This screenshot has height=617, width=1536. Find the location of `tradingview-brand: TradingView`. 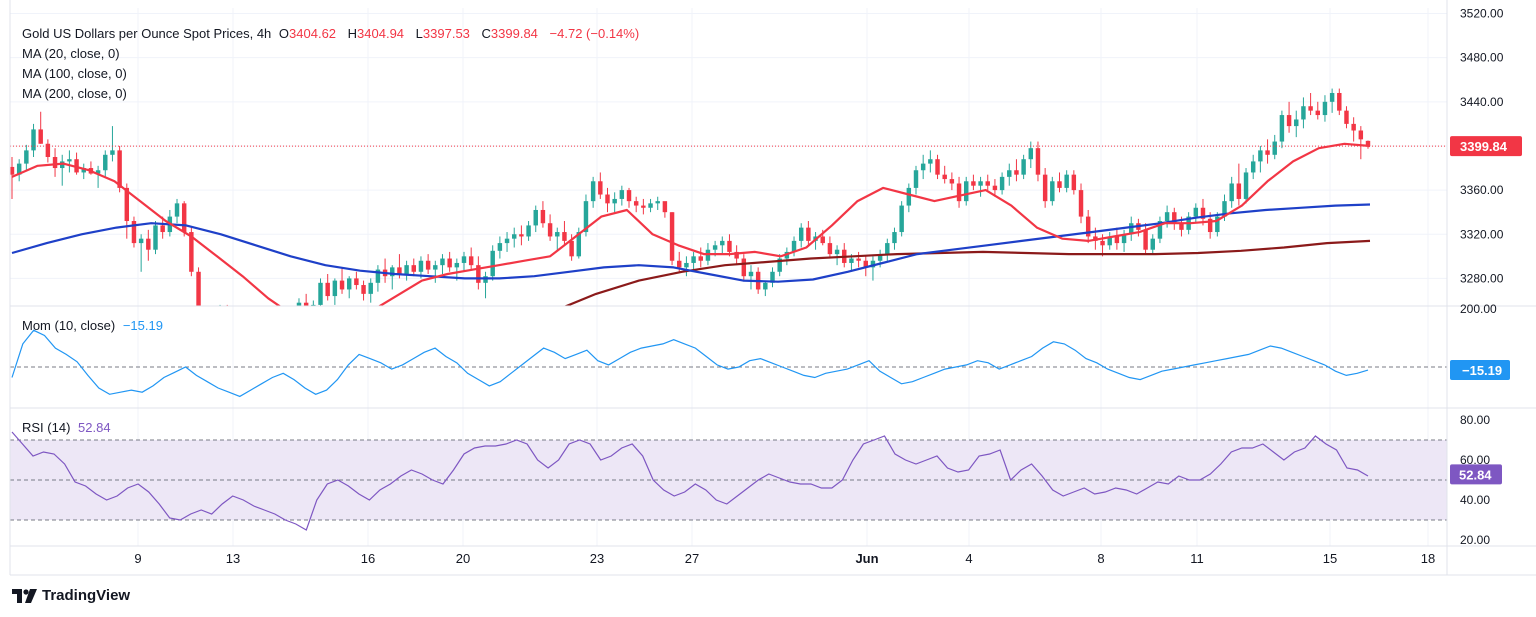

tradingview-brand: TradingView is located at coordinates (71, 595).